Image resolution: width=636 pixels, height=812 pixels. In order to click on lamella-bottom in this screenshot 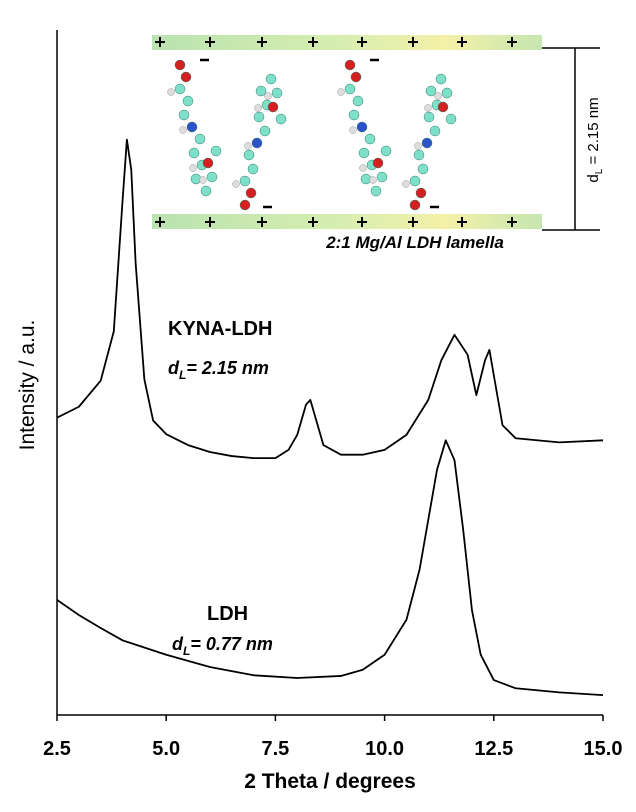, I will do `click(347, 221)`.